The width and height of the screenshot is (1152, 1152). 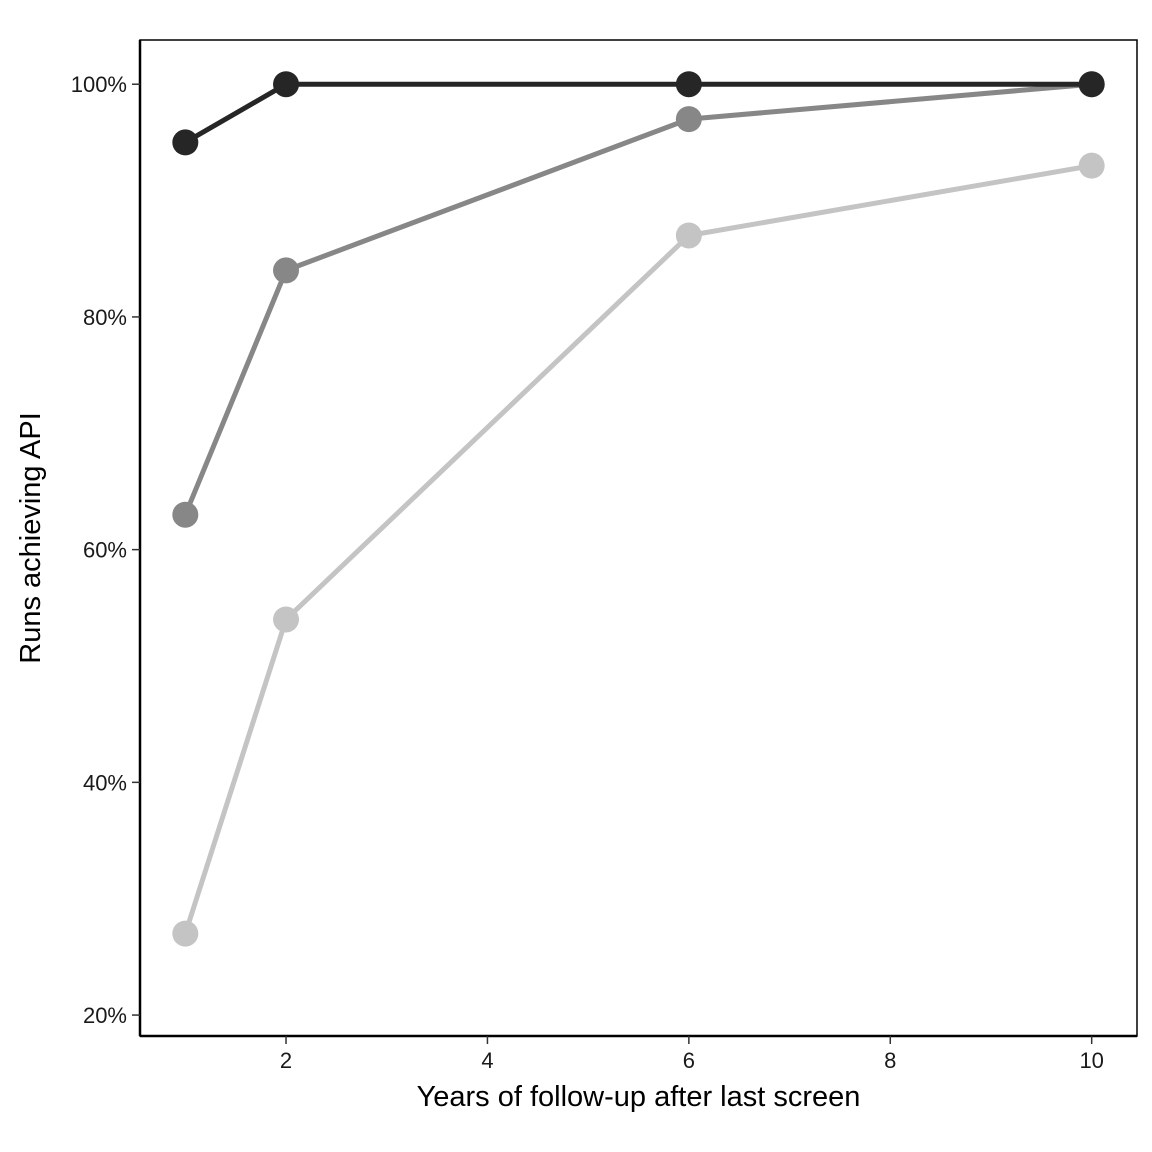 I want to click on y-axis-title: Runs achieving API, so click(x=31, y=537).